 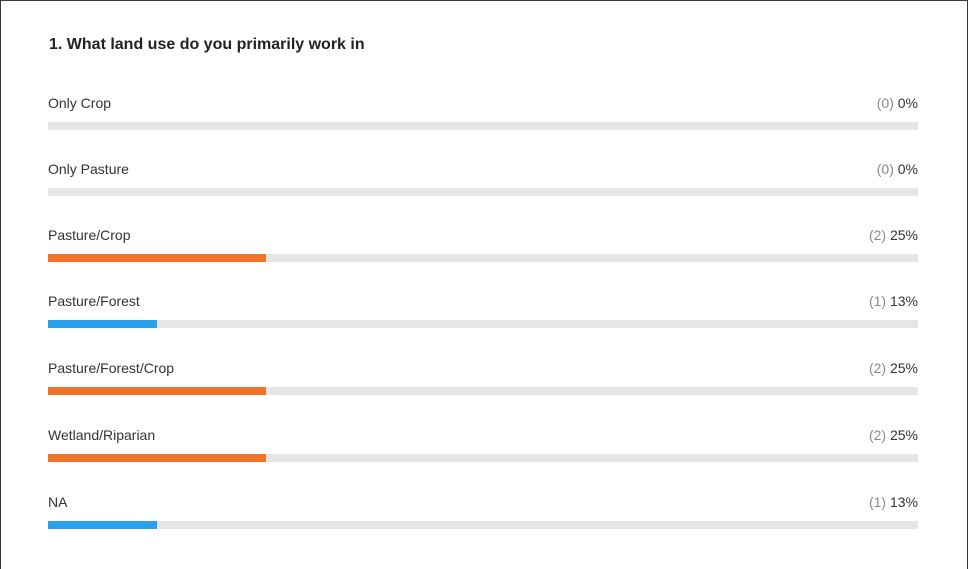 I want to click on answer-label: Pasture/Forest, so click(x=94, y=301).